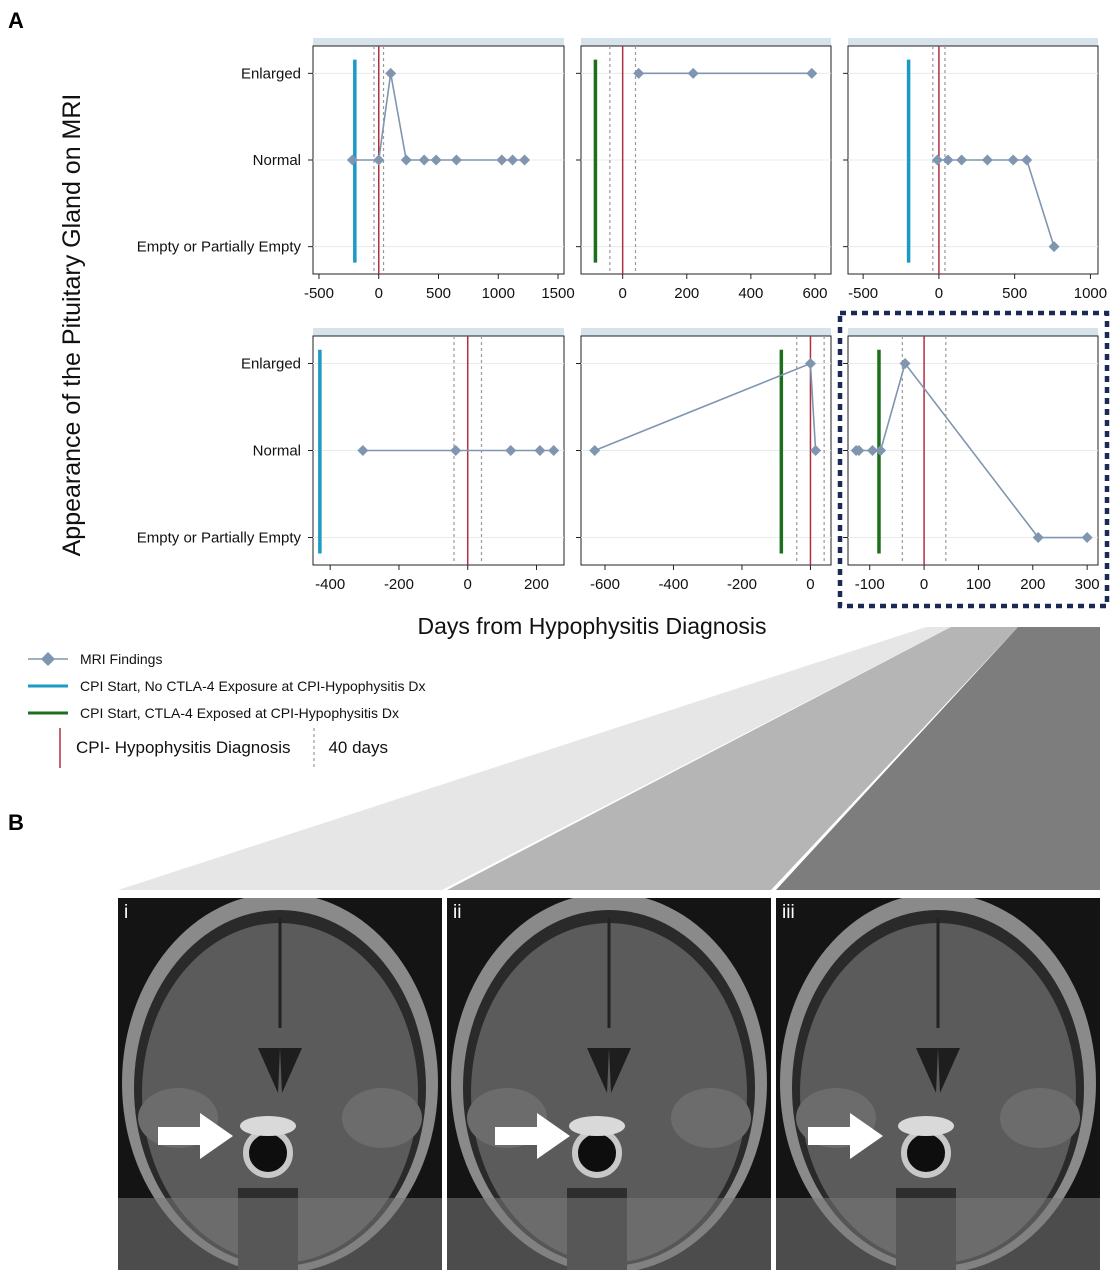 This screenshot has height=1270, width=1111. What do you see at coordinates (750, 293) in the screenshot?
I see `x-tick-label: 400` at bounding box center [750, 293].